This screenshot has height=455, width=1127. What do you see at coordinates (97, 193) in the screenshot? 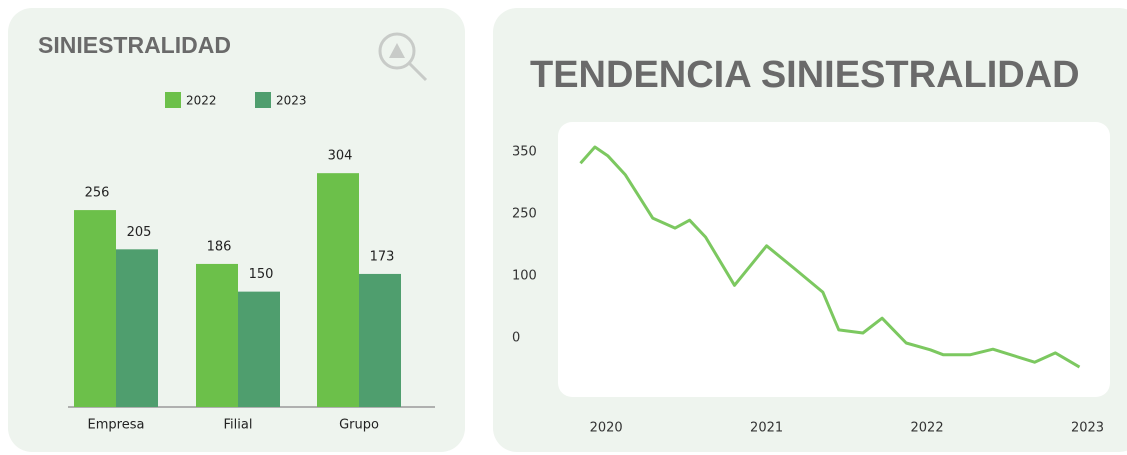
I see `data-label: 256` at bounding box center [97, 193].